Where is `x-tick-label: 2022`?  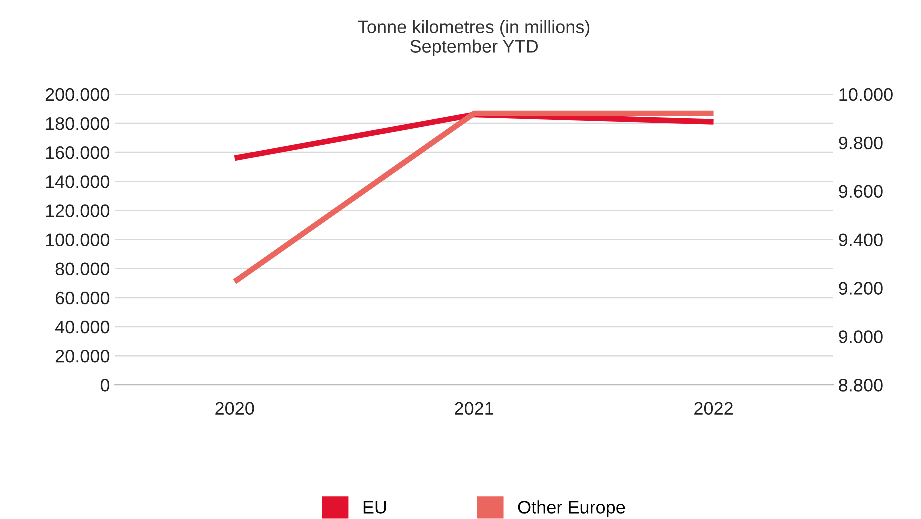 x-tick-label: 2022 is located at coordinates (713, 409).